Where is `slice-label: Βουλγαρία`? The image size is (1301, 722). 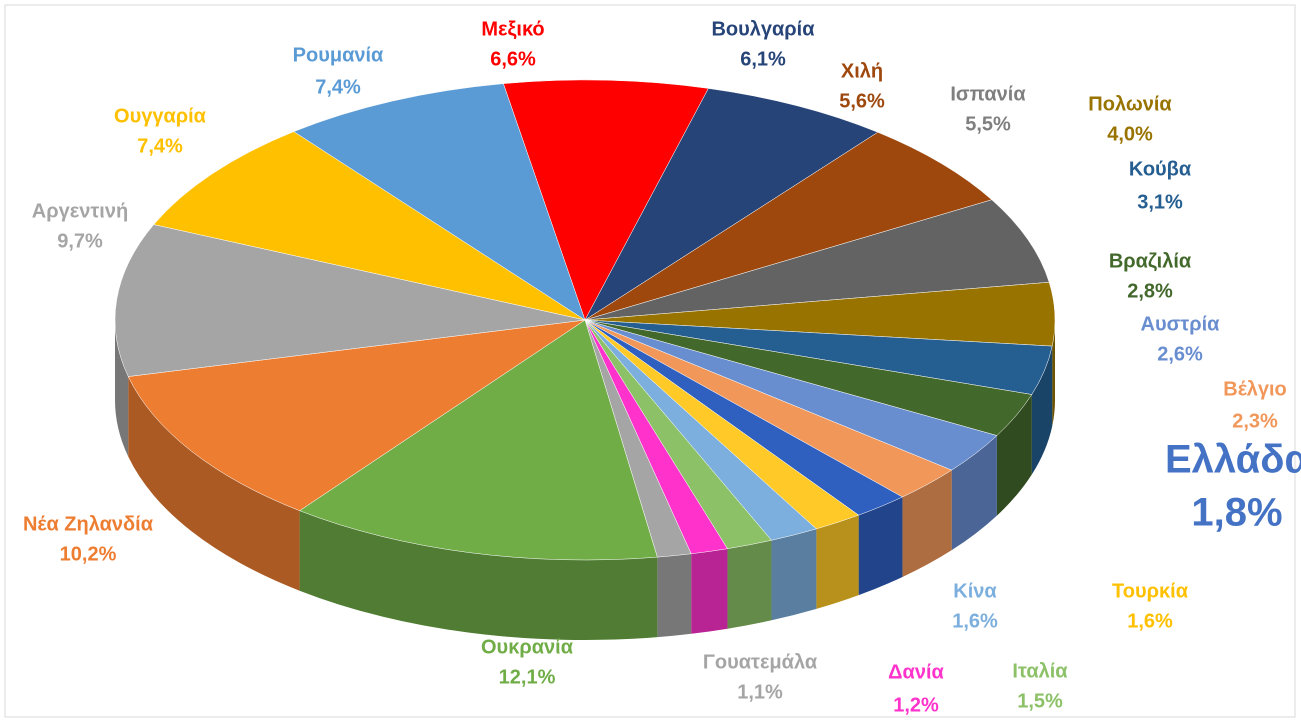
slice-label: Βουλγαρία is located at coordinates (763, 29).